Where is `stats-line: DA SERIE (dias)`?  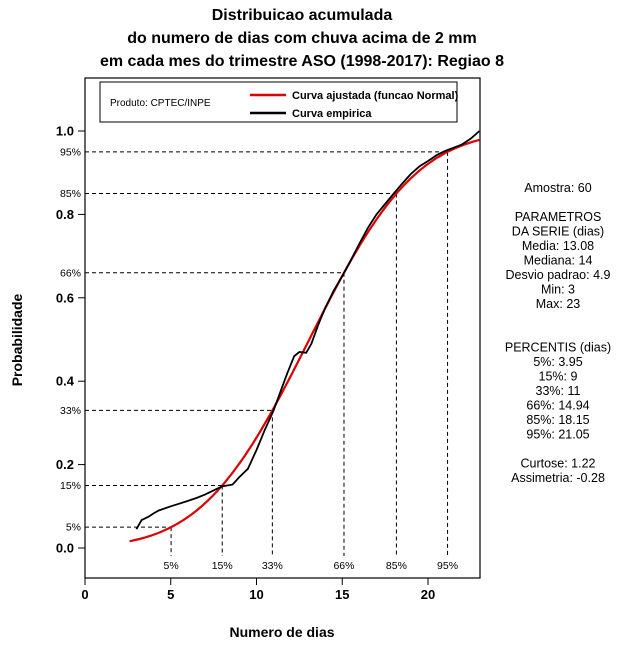 stats-line: DA SERIE (dias) is located at coordinates (558, 232).